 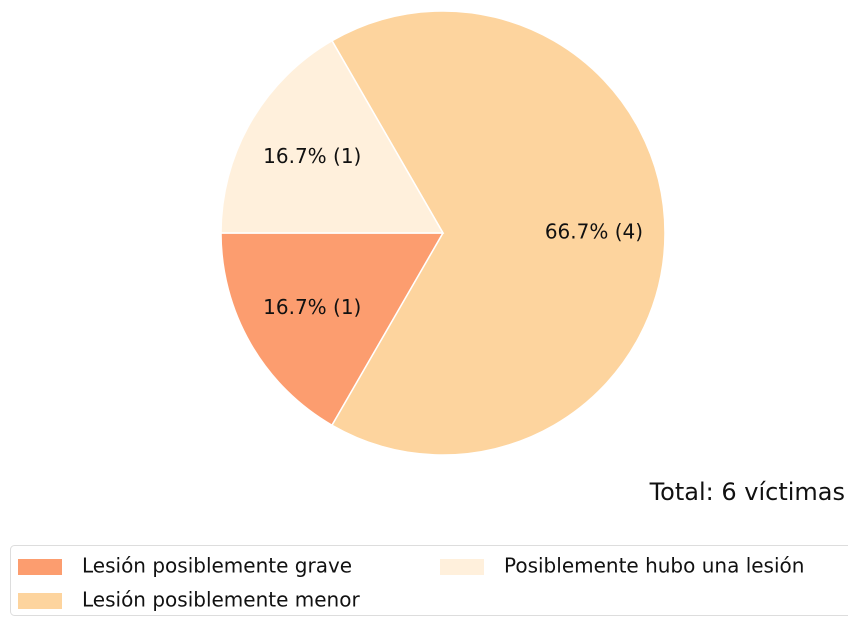 What do you see at coordinates (429, 580) in the screenshot?
I see `legend-box` at bounding box center [429, 580].